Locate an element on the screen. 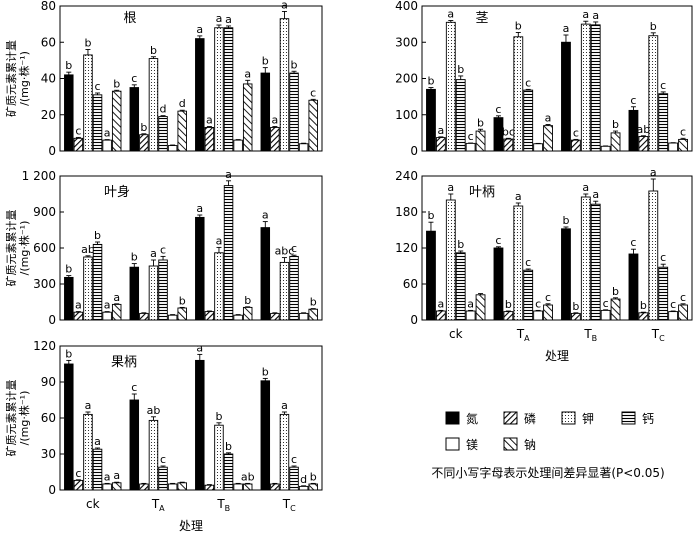  legend-label: 钠 is located at coordinates (530, 444).